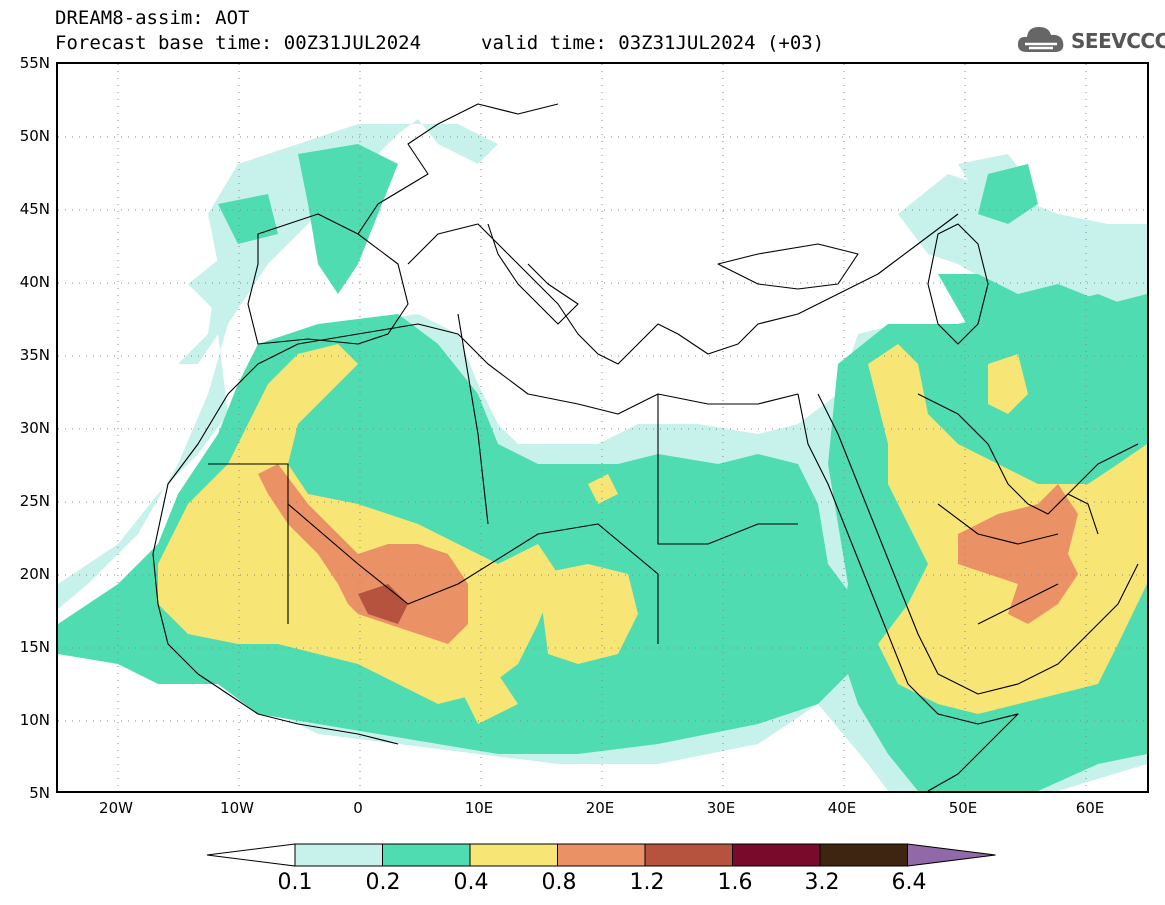  Describe the element at coordinates (34, 136) in the screenshot. I see `lat-label: 50N` at that location.